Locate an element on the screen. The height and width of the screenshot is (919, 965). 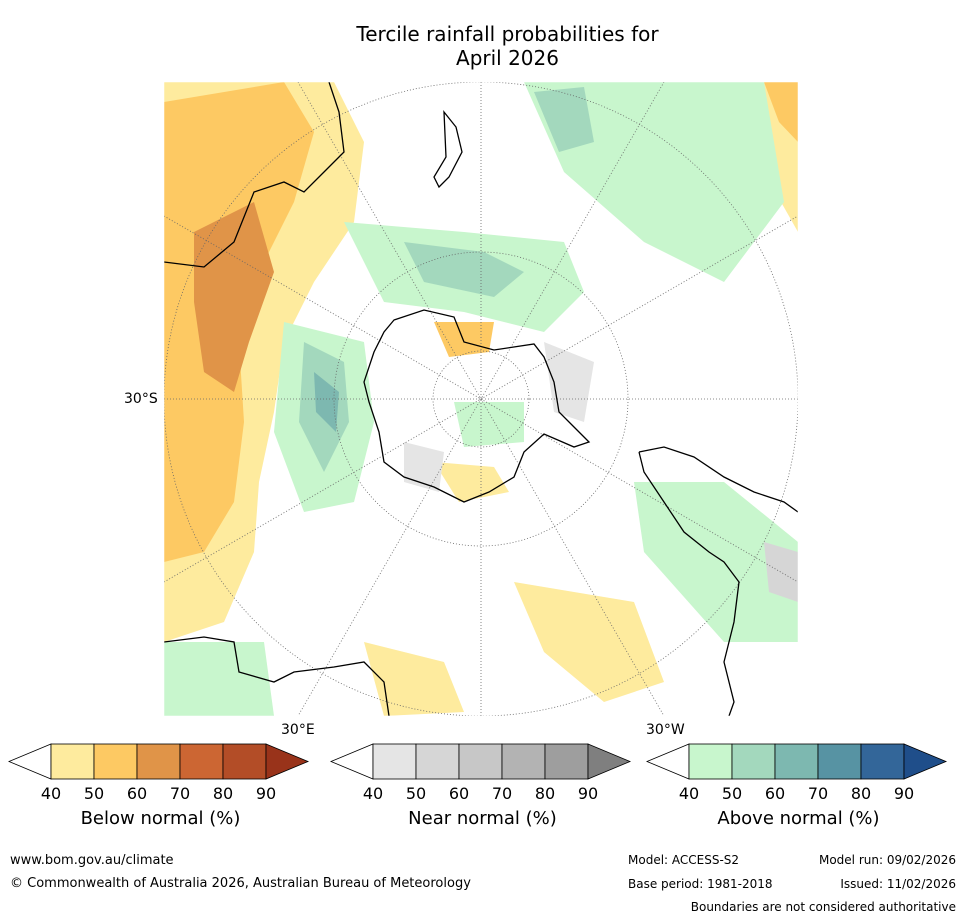
model-text: Model: ACCESS-S2 is located at coordinates (684, 860).